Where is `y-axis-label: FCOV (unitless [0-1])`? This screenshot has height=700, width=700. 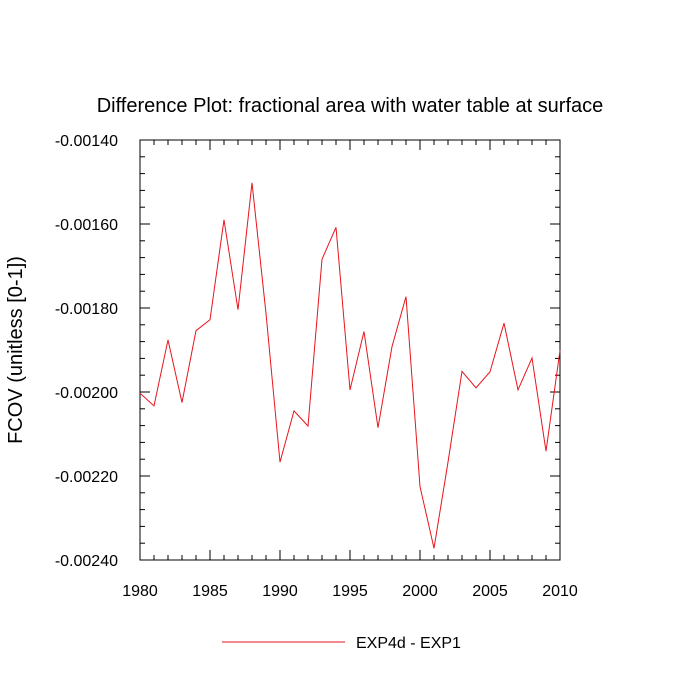 y-axis-label: FCOV (unitless [0-1]) is located at coordinates (16, 350).